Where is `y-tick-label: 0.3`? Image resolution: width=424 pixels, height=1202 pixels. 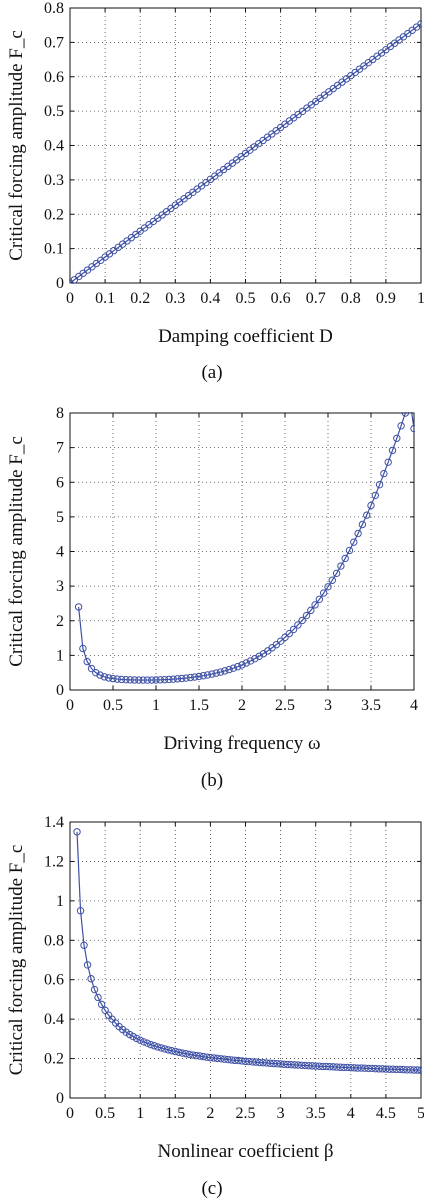
y-tick-label: 0.3 is located at coordinates (54, 180).